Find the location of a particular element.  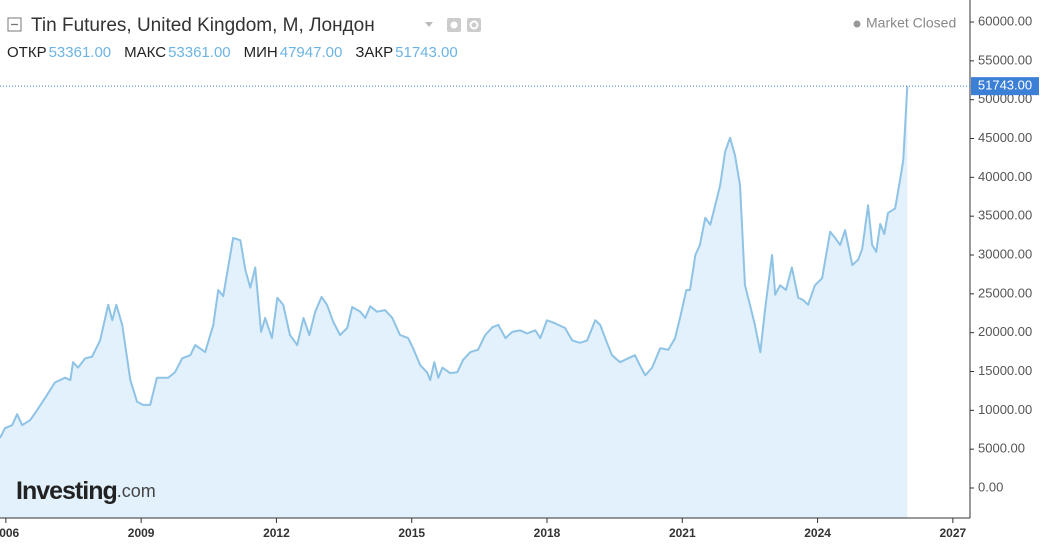

x-tick-label: 2015 is located at coordinates (411, 533).